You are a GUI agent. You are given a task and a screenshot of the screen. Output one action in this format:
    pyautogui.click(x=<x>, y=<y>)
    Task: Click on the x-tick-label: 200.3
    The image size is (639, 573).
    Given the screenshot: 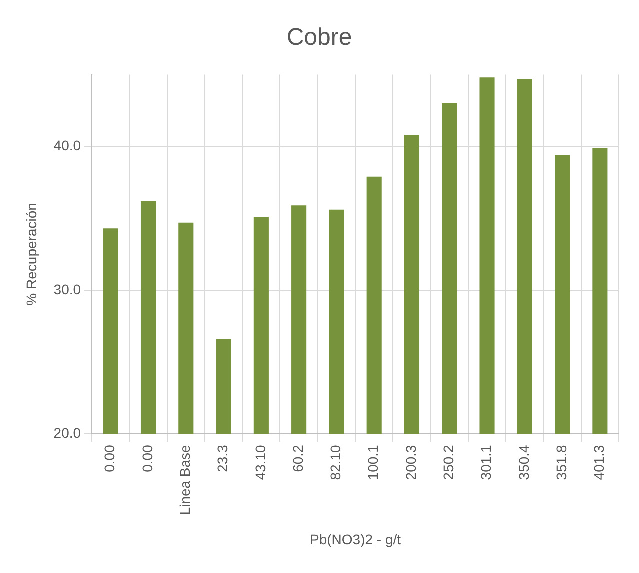 What is the action you would take?
    pyautogui.click(x=410, y=462)
    